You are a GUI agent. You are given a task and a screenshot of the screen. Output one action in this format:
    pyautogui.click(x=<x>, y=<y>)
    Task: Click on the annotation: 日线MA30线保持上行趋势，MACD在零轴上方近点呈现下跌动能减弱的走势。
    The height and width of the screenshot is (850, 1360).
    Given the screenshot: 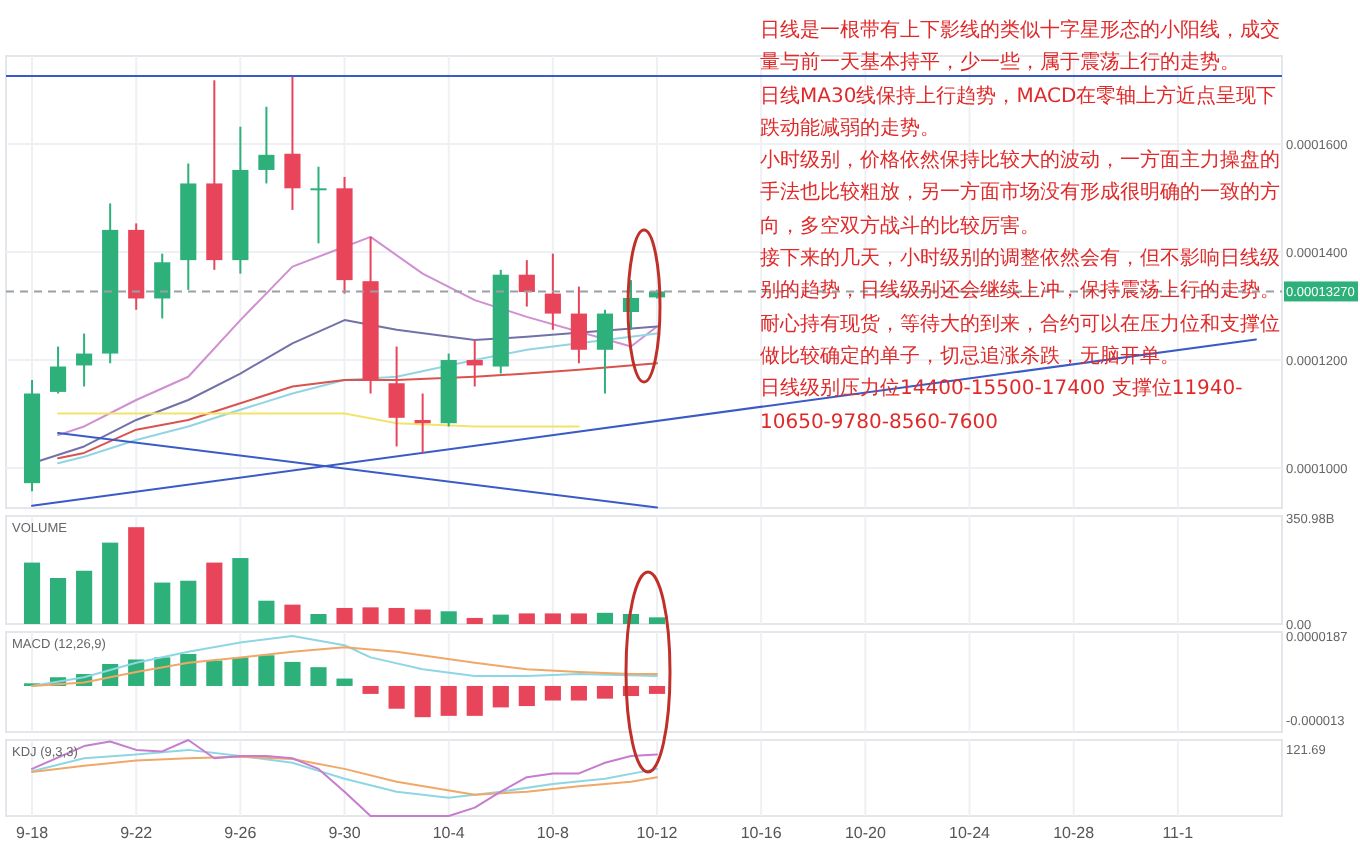 What is the action you would take?
    pyautogui.click(x=1019, y=113)
    